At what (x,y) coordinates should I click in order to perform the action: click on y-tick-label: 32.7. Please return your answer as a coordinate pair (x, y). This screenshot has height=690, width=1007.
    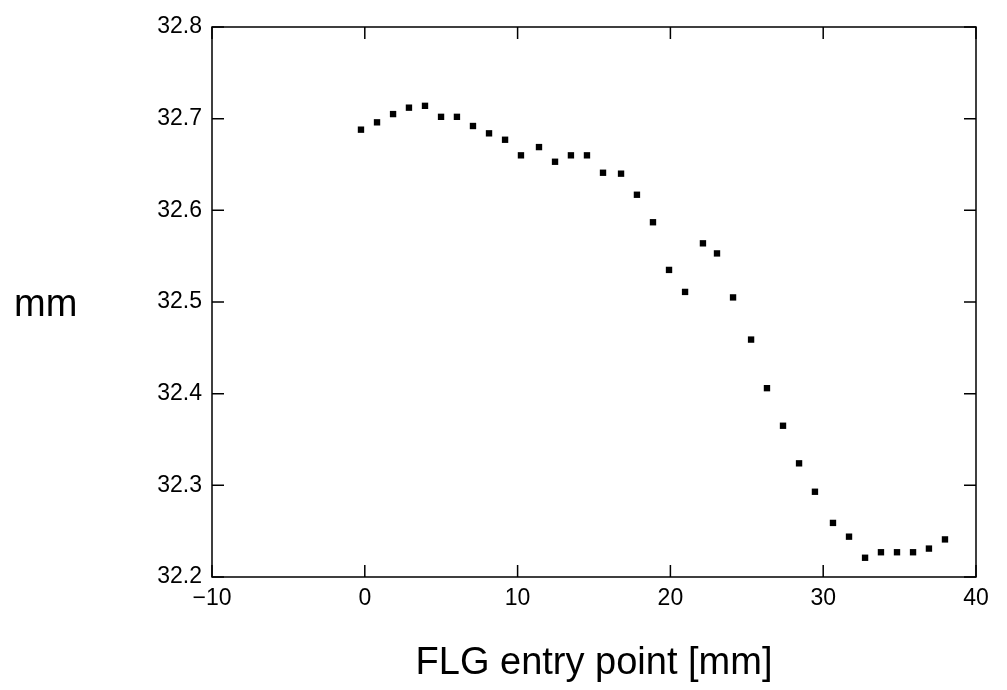
    Looking at the image, I should click on (179, 117).